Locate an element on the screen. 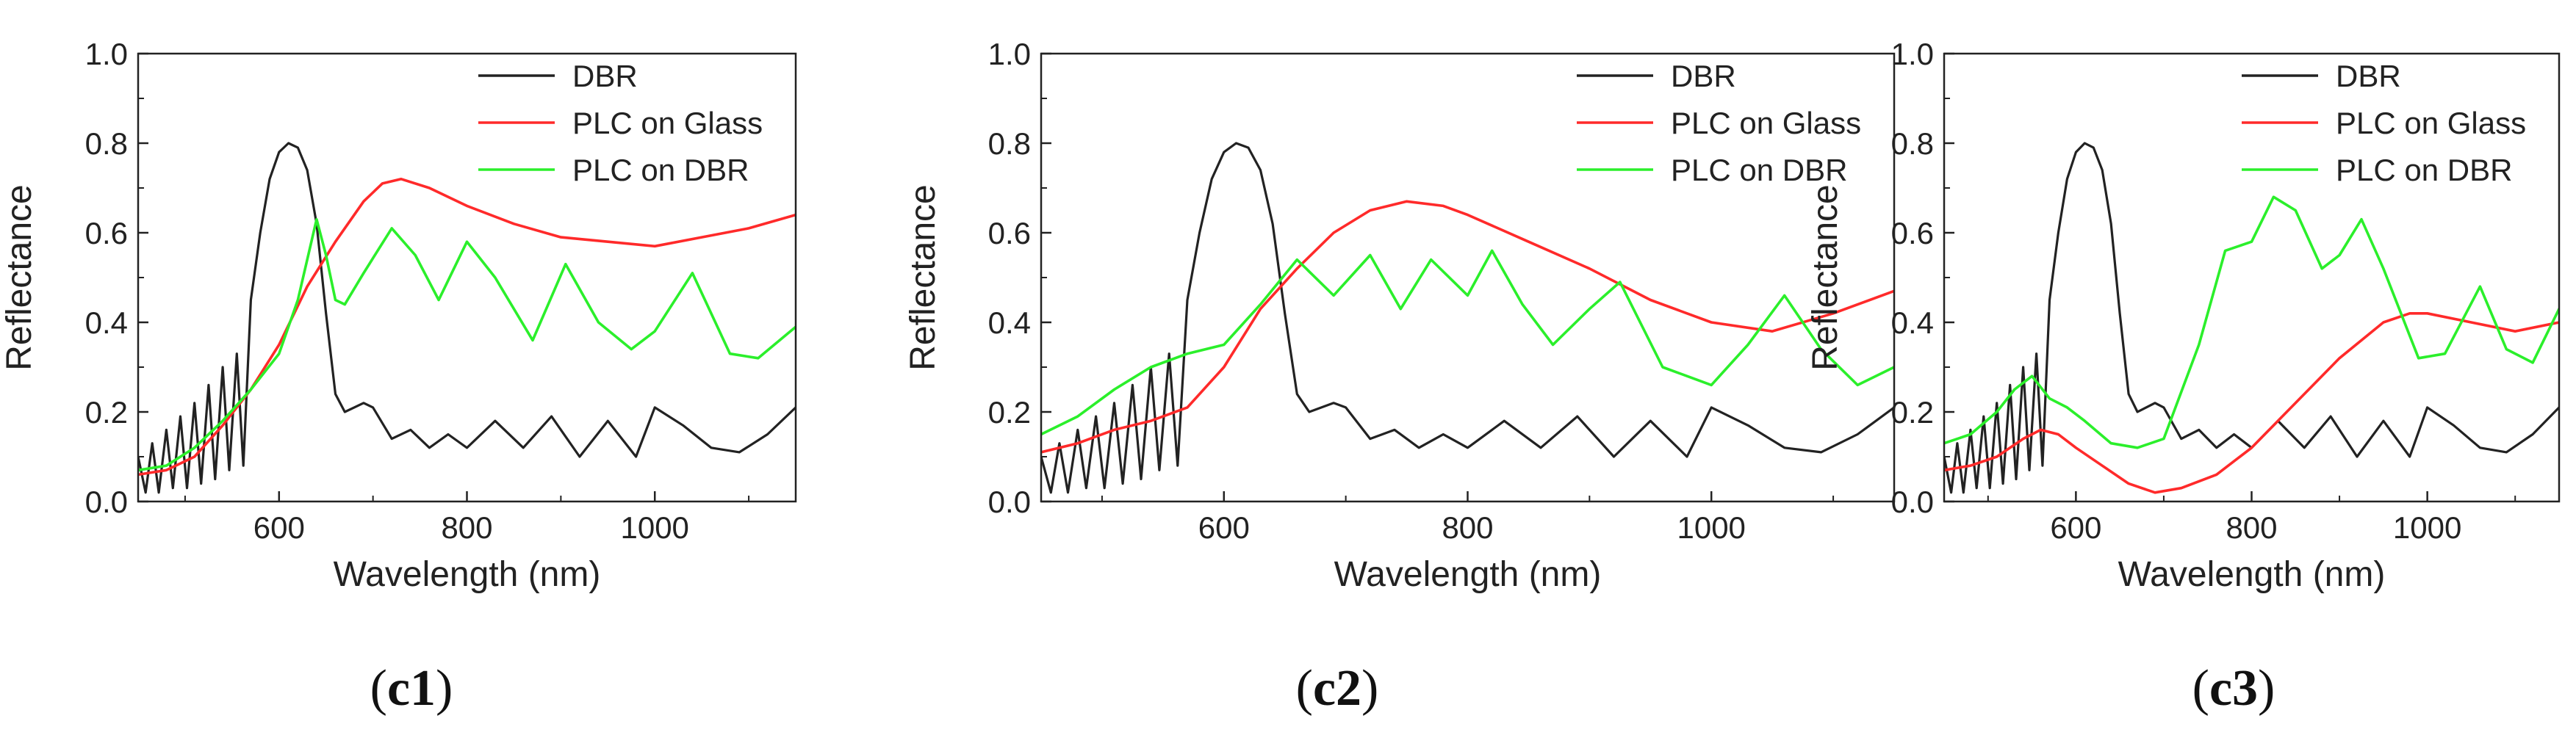  caption-label: c3 is located at coordinates (2233, 688).